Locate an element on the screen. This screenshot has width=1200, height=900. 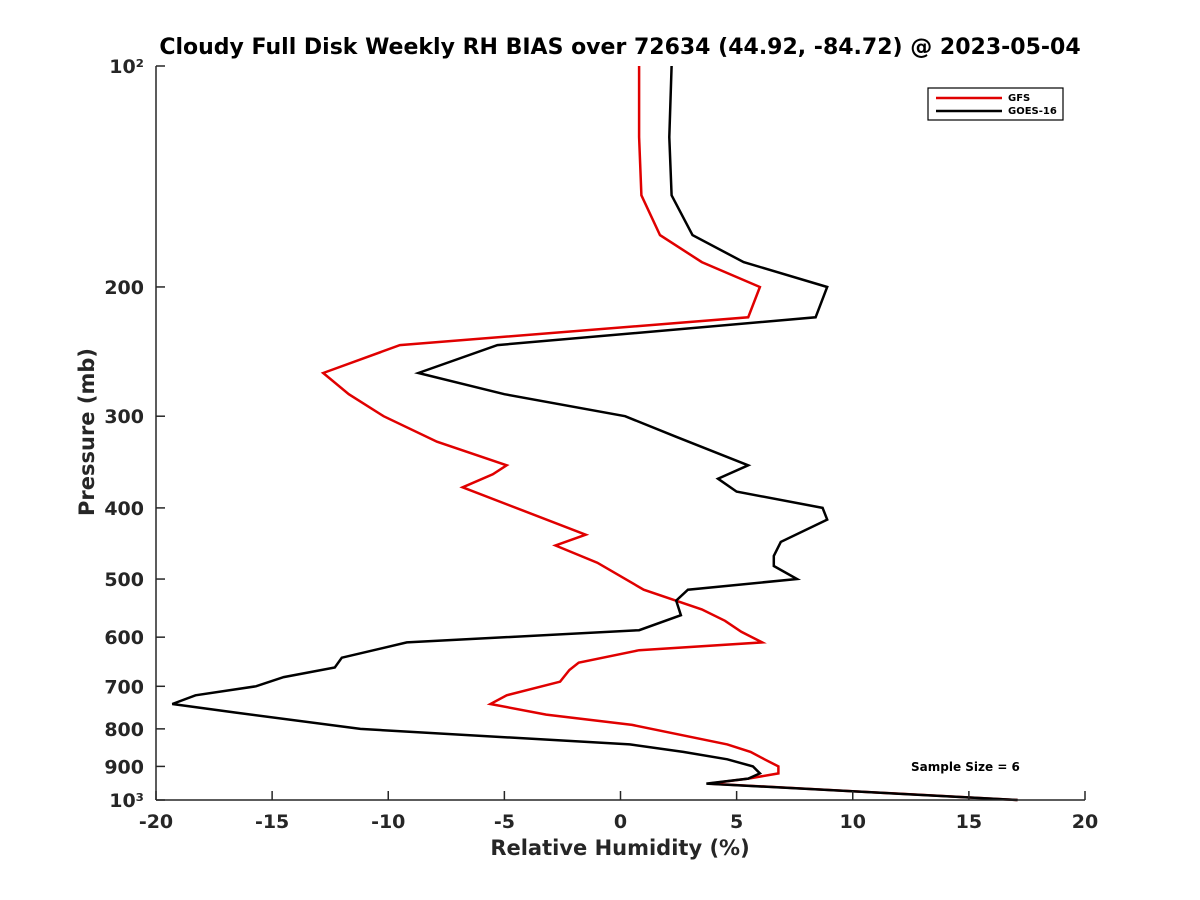
y-tick-label: 200 is located at coordinates (124, 288).